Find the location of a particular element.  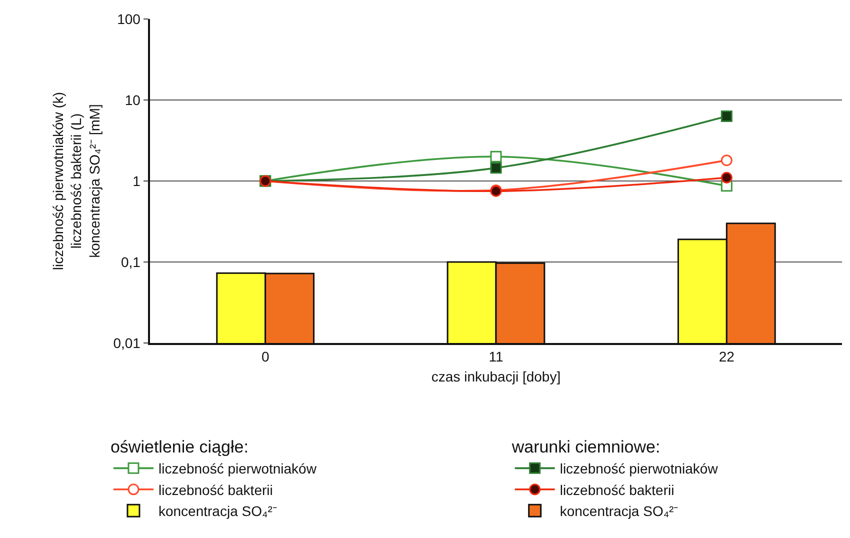

text: oświetlenie ciągłe: is located at coordinates (179, 447).